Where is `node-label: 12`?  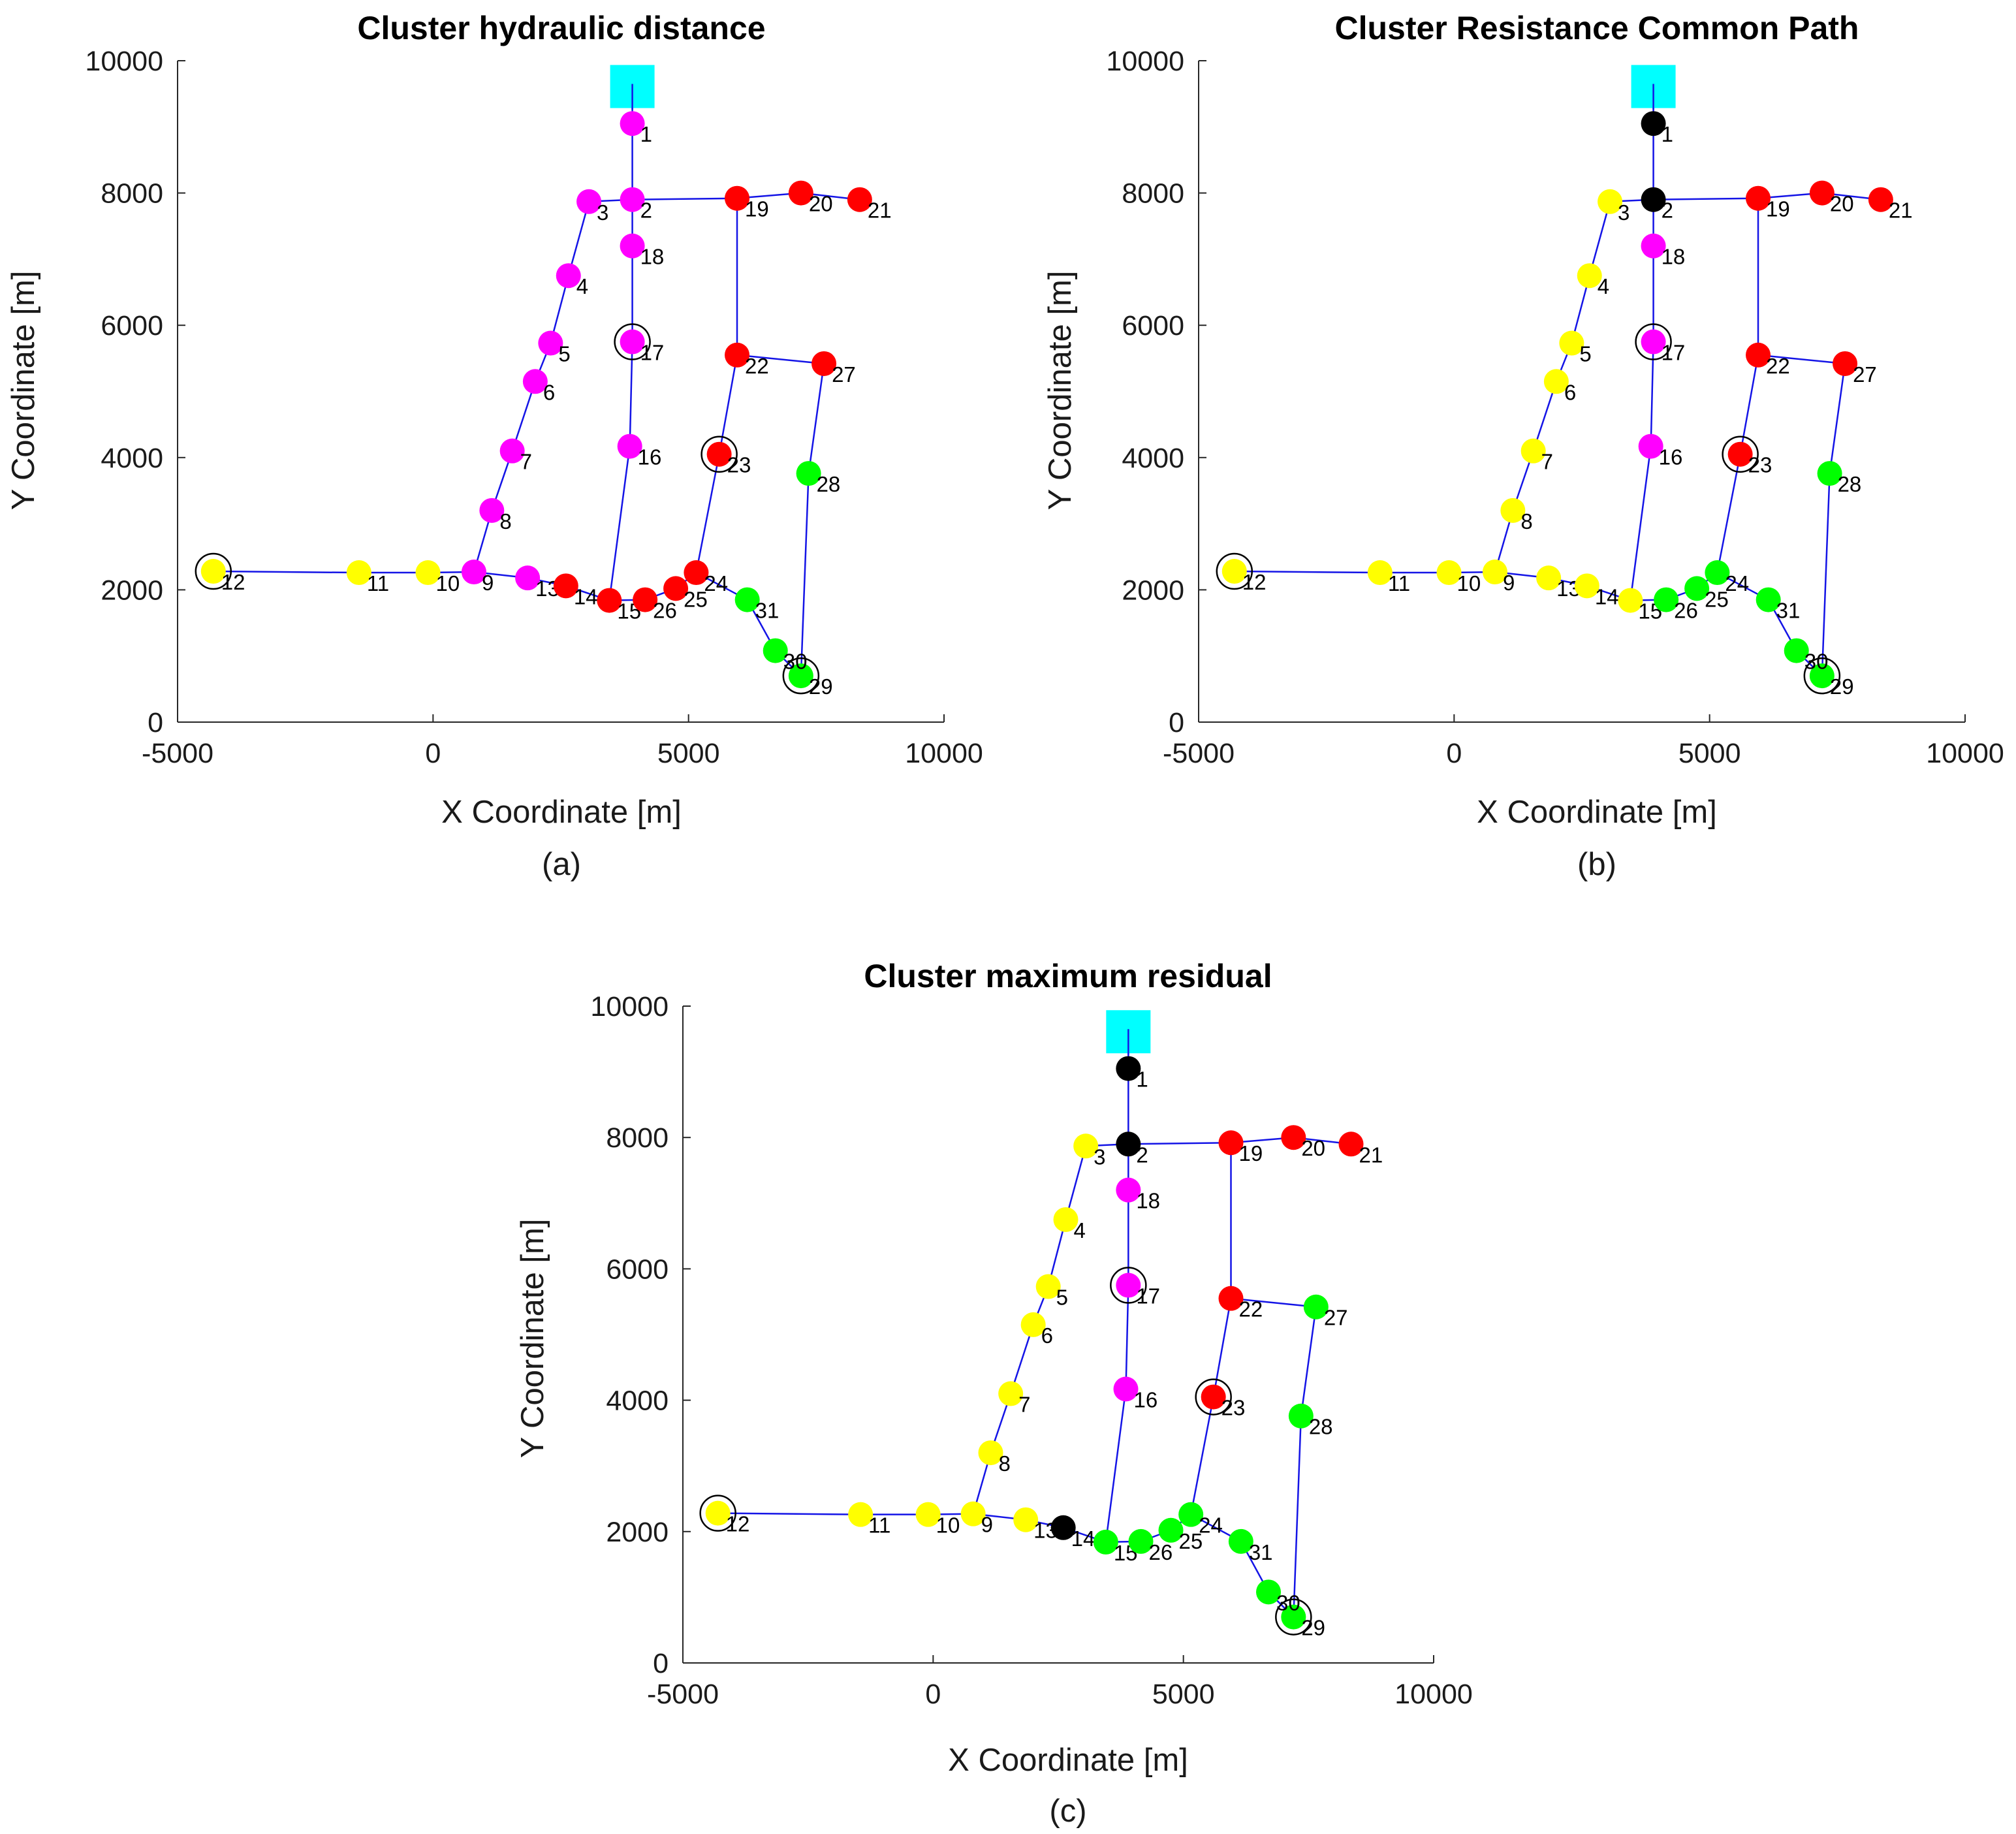 node-label: 12 is located at coordinates (1254, 582).